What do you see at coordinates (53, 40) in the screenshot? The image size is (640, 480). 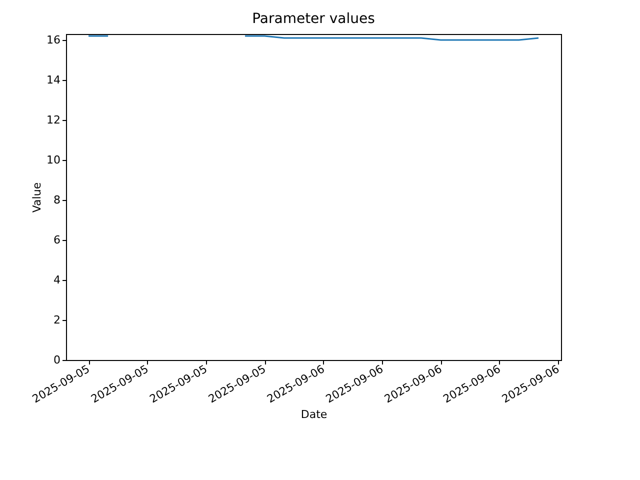 I see `y-tick-label: 16` at bounding box center [53, 40].